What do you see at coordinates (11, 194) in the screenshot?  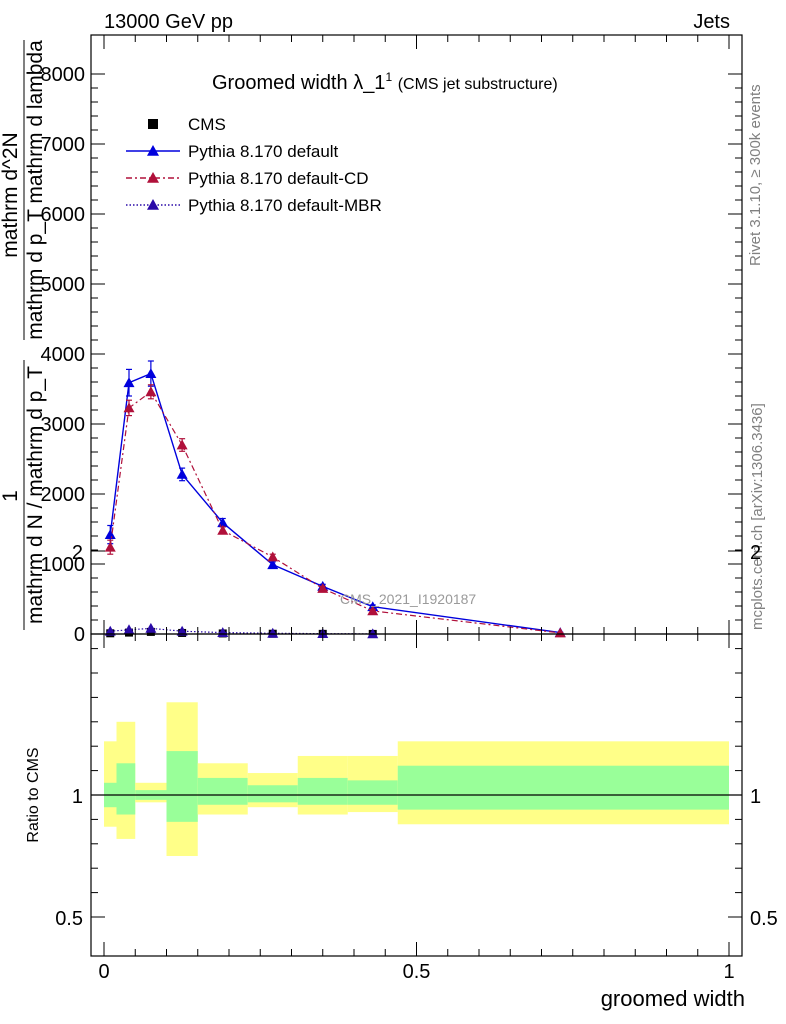 I see `y-axis-label-right-num: mathrm d^2N` at bounding box center [11, 194].